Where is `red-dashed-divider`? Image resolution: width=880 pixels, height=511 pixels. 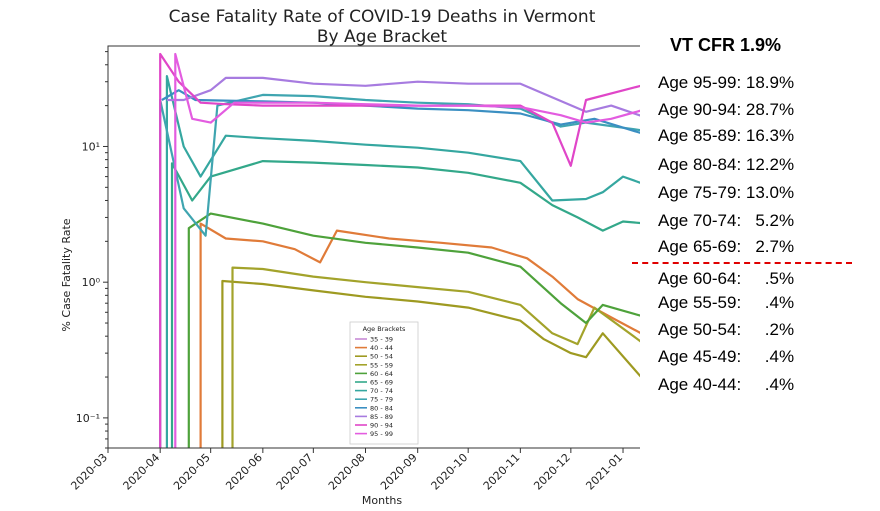 red-dashed-divider is located at coordinates (742, 263).